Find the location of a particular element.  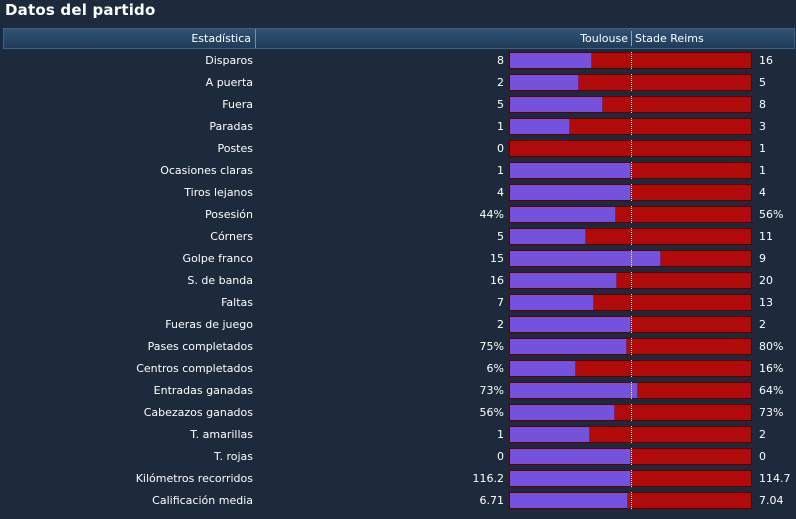

stat-row: Posesión 44% 56% is located at coordinates (398, 215).